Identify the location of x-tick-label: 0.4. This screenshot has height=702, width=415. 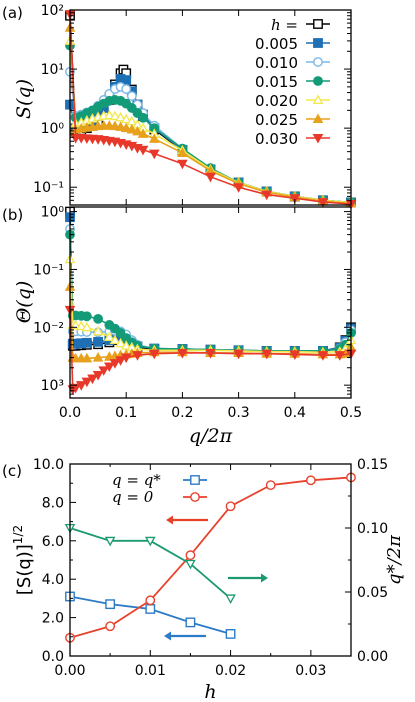
(295, 413).